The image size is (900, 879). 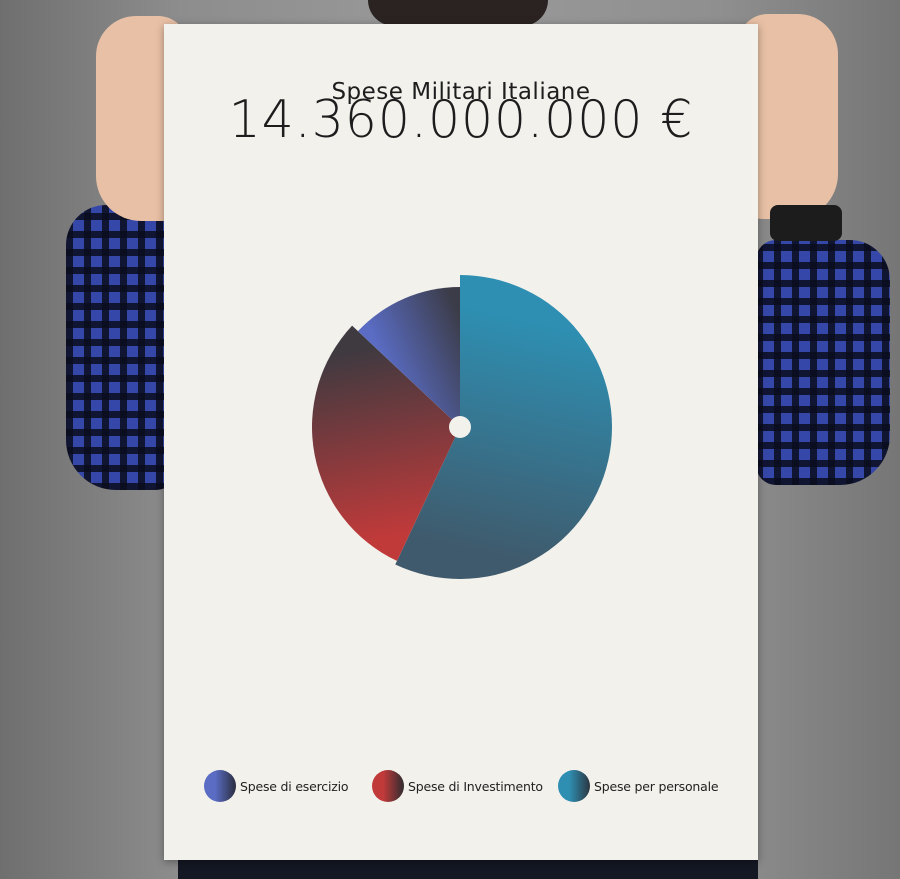 What do you see at coordinates (574, 786) in the screenshot?
I see `legend-swatch-personale` at bounding box center [574, 786].